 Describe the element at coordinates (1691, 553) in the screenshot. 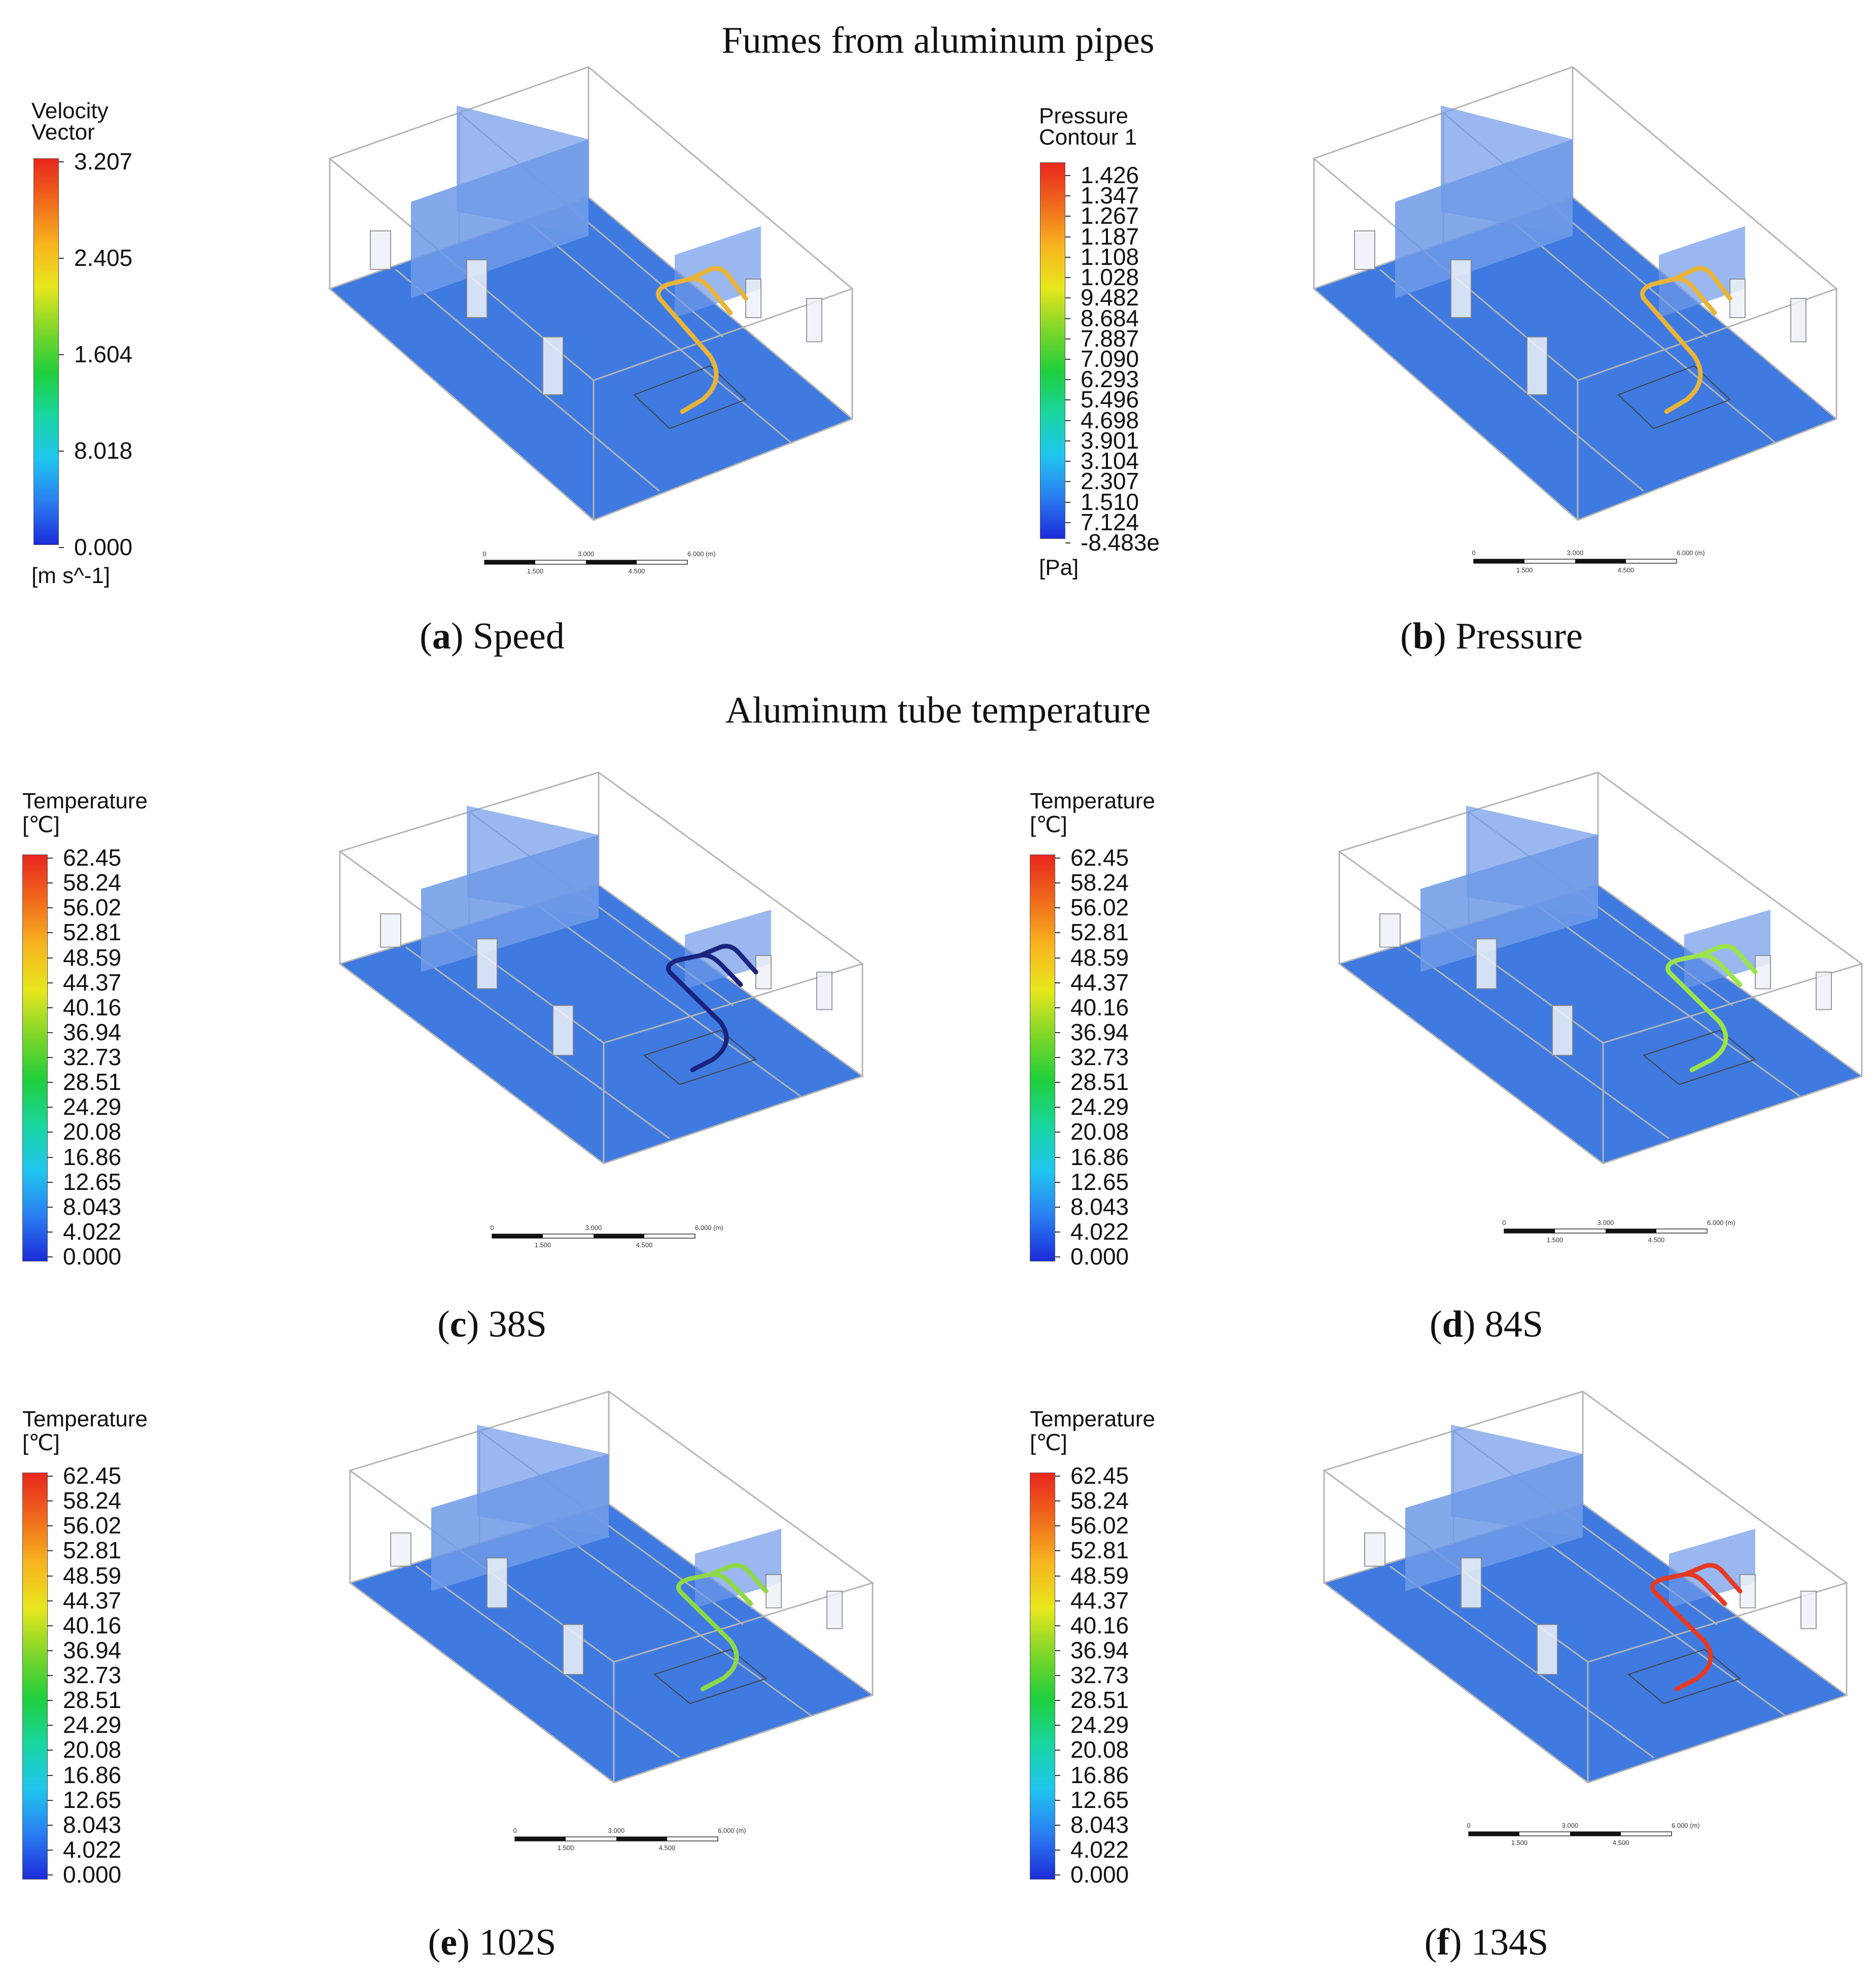

I see `scale-label: 6.000 (m)` at that location.